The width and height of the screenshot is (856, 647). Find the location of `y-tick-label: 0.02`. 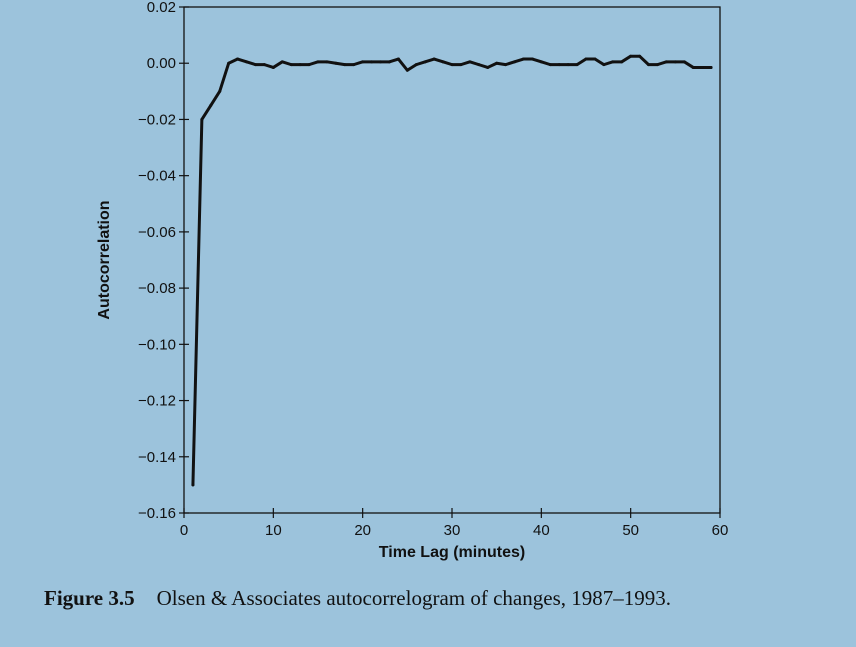

y-tick-label: 0.02 is located at coordinates (161, 8).